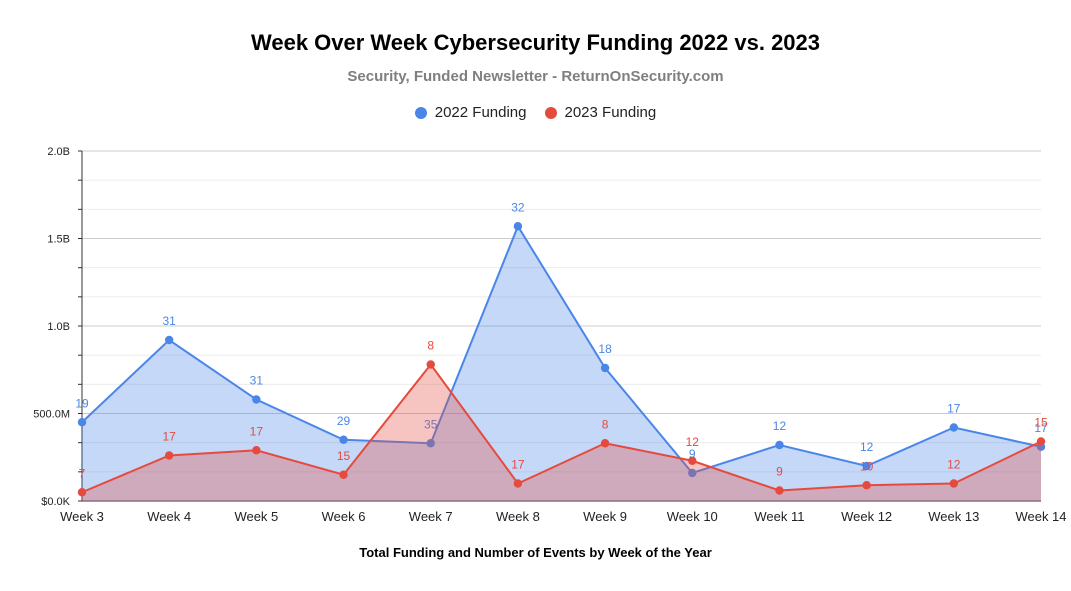 The width and height of the screenshot is (1071, 591). What do you see at coordinates (605, 349) in the screenshot?
I see `data-label: 18` at bounding box center [605, 349].